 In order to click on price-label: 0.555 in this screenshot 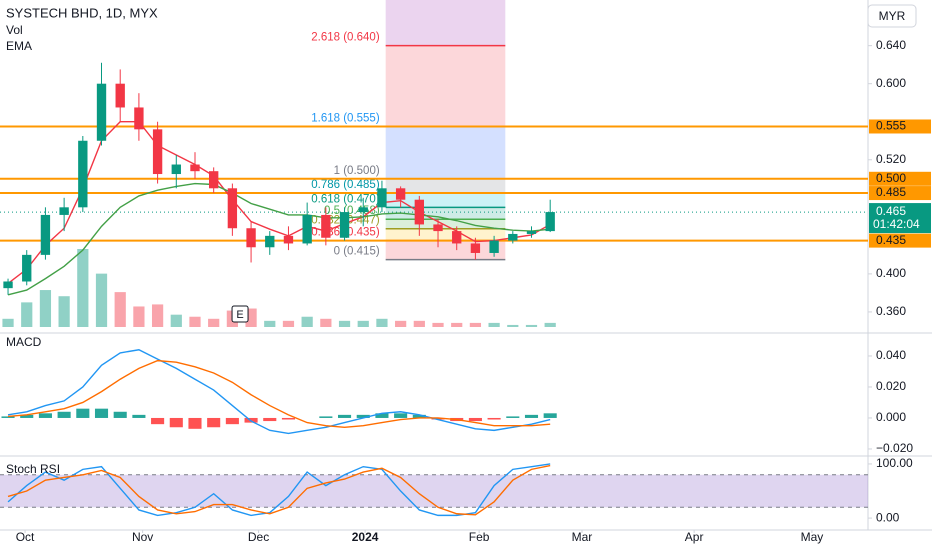, I will do `click(891, 126)`.